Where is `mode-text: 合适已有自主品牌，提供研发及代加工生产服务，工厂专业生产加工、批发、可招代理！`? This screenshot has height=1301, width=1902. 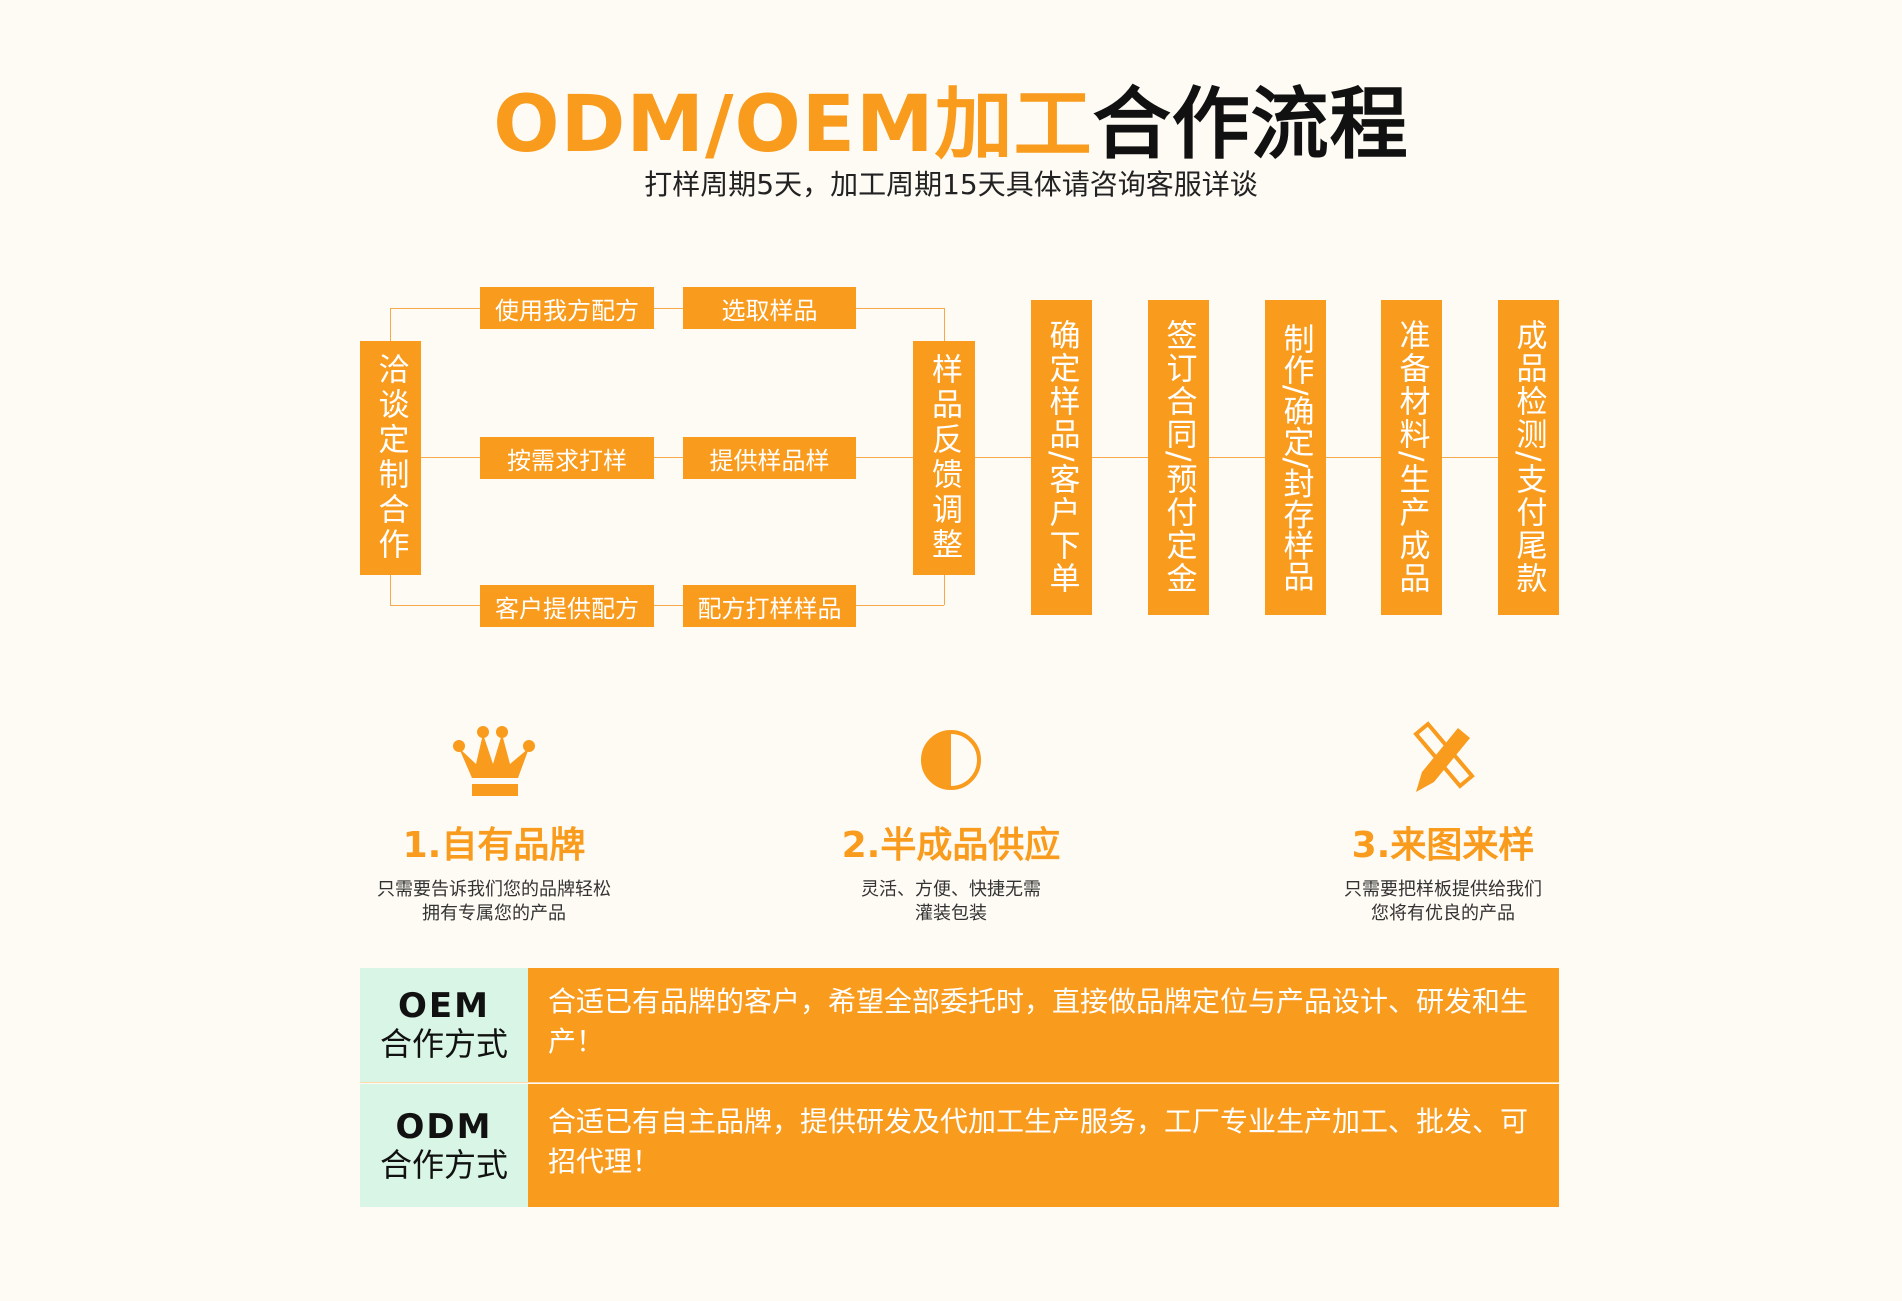
mode-text: 合适已有自主品牌，提供研发及代加工生产服务，工厂专业生产加工、批发、可招代理！ is located at coordinates (1043, 1145).